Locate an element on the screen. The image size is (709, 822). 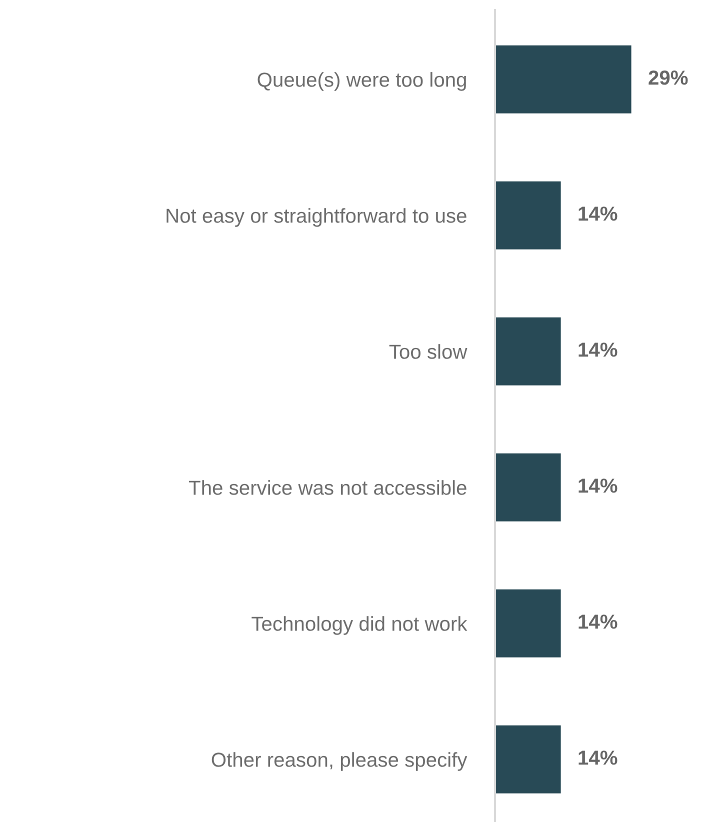
y-tick-label: Too slow is located at coordinates (428, 351).